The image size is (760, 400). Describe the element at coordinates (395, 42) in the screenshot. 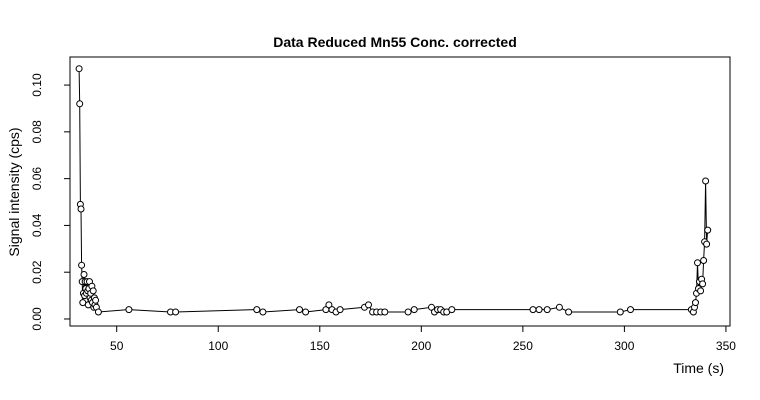

I see `chart-title: Data Reduced Mn55 Conc. corrected` at that location.